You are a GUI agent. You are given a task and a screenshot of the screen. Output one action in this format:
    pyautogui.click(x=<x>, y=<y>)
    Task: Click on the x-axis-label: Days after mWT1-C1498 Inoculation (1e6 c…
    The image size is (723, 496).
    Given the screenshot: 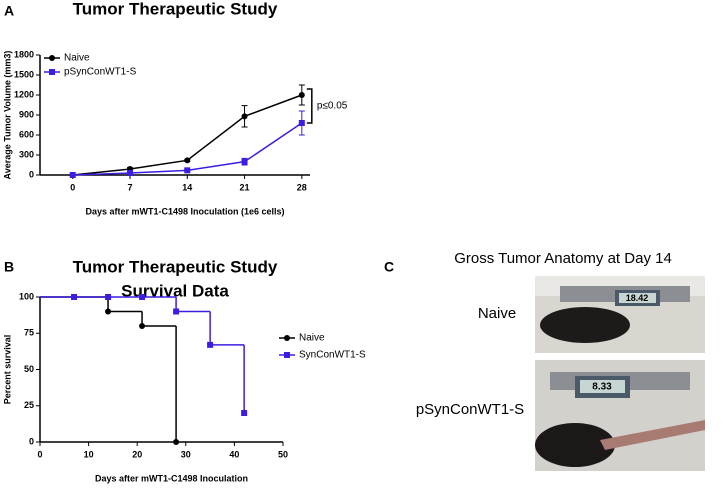 What is the action you would take?
    pyautogui.click(x=184, y=211)
    